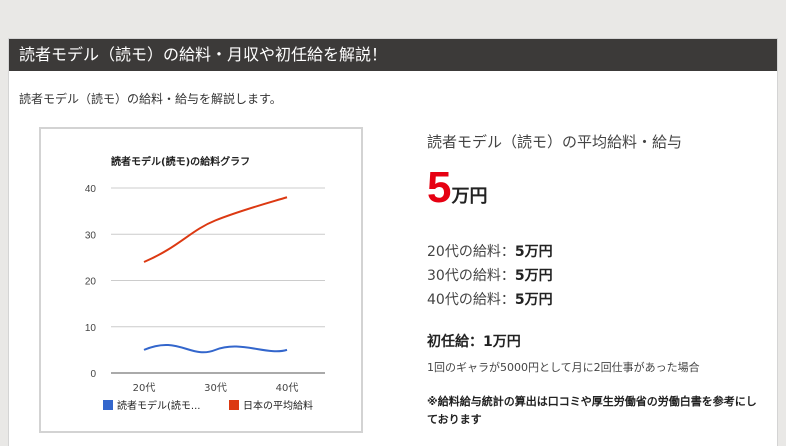 Image resolution: width=786 pixels, height=446 pixels. I want to click on age-salary-30s: 30代の給料：5万円, so click(490, 275).